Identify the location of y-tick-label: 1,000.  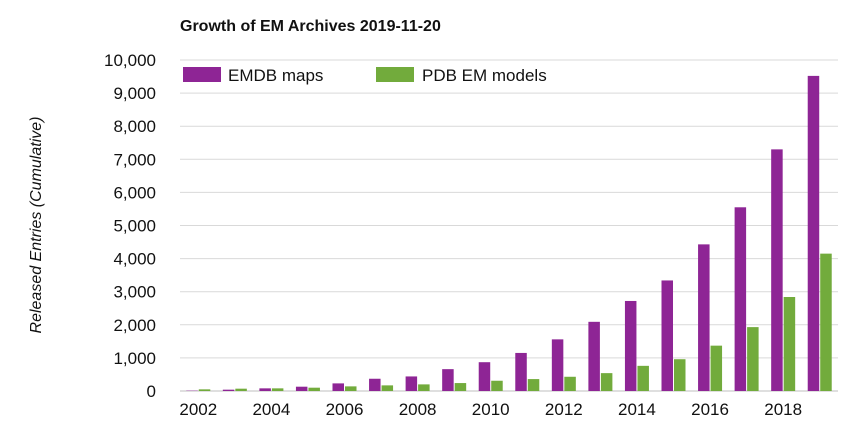
(134, 358).